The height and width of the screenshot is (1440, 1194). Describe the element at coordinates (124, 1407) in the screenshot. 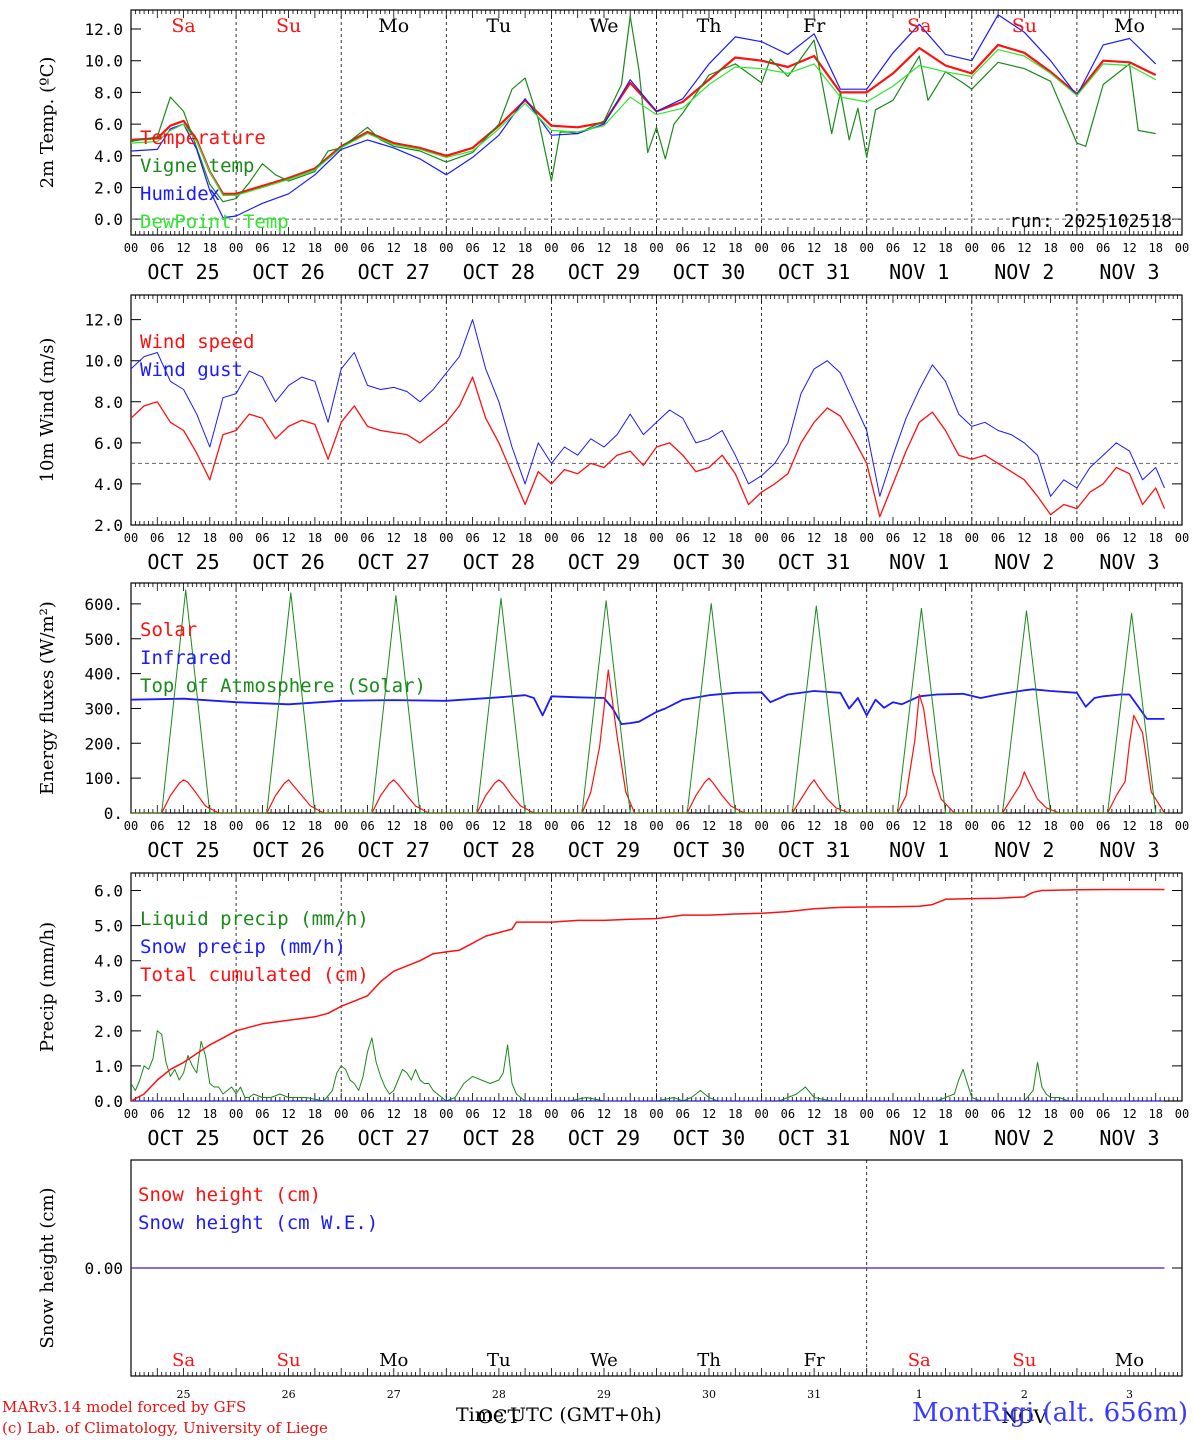

I see `model-credit: MARv3.14 model forced by GFS` at that location.